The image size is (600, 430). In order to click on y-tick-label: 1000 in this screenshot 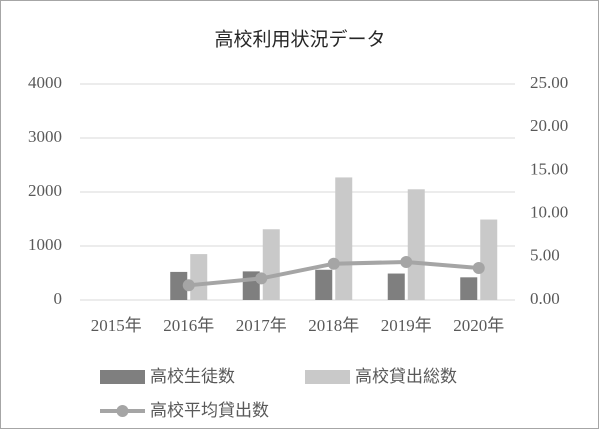, I will do `click(45, 244)`.